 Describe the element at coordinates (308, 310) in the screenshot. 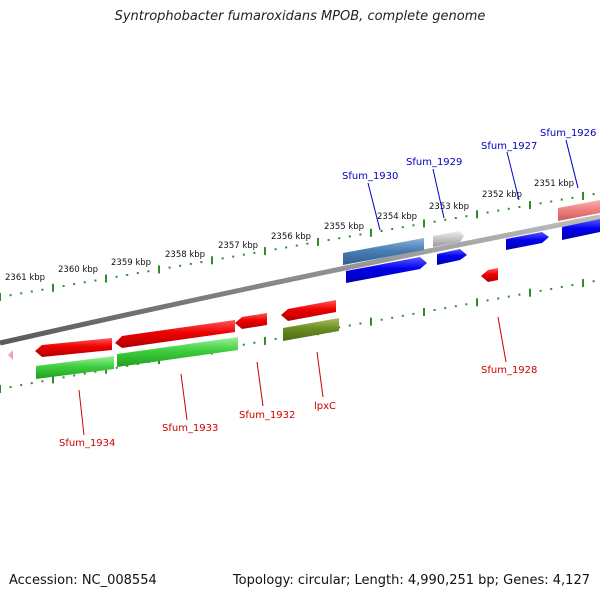

I see `gene-lpxc` at that location.